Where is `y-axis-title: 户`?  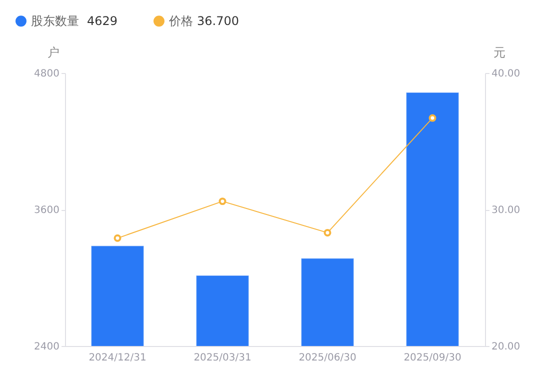
y-axis-title: 户 is located at coordinates (54, 53).